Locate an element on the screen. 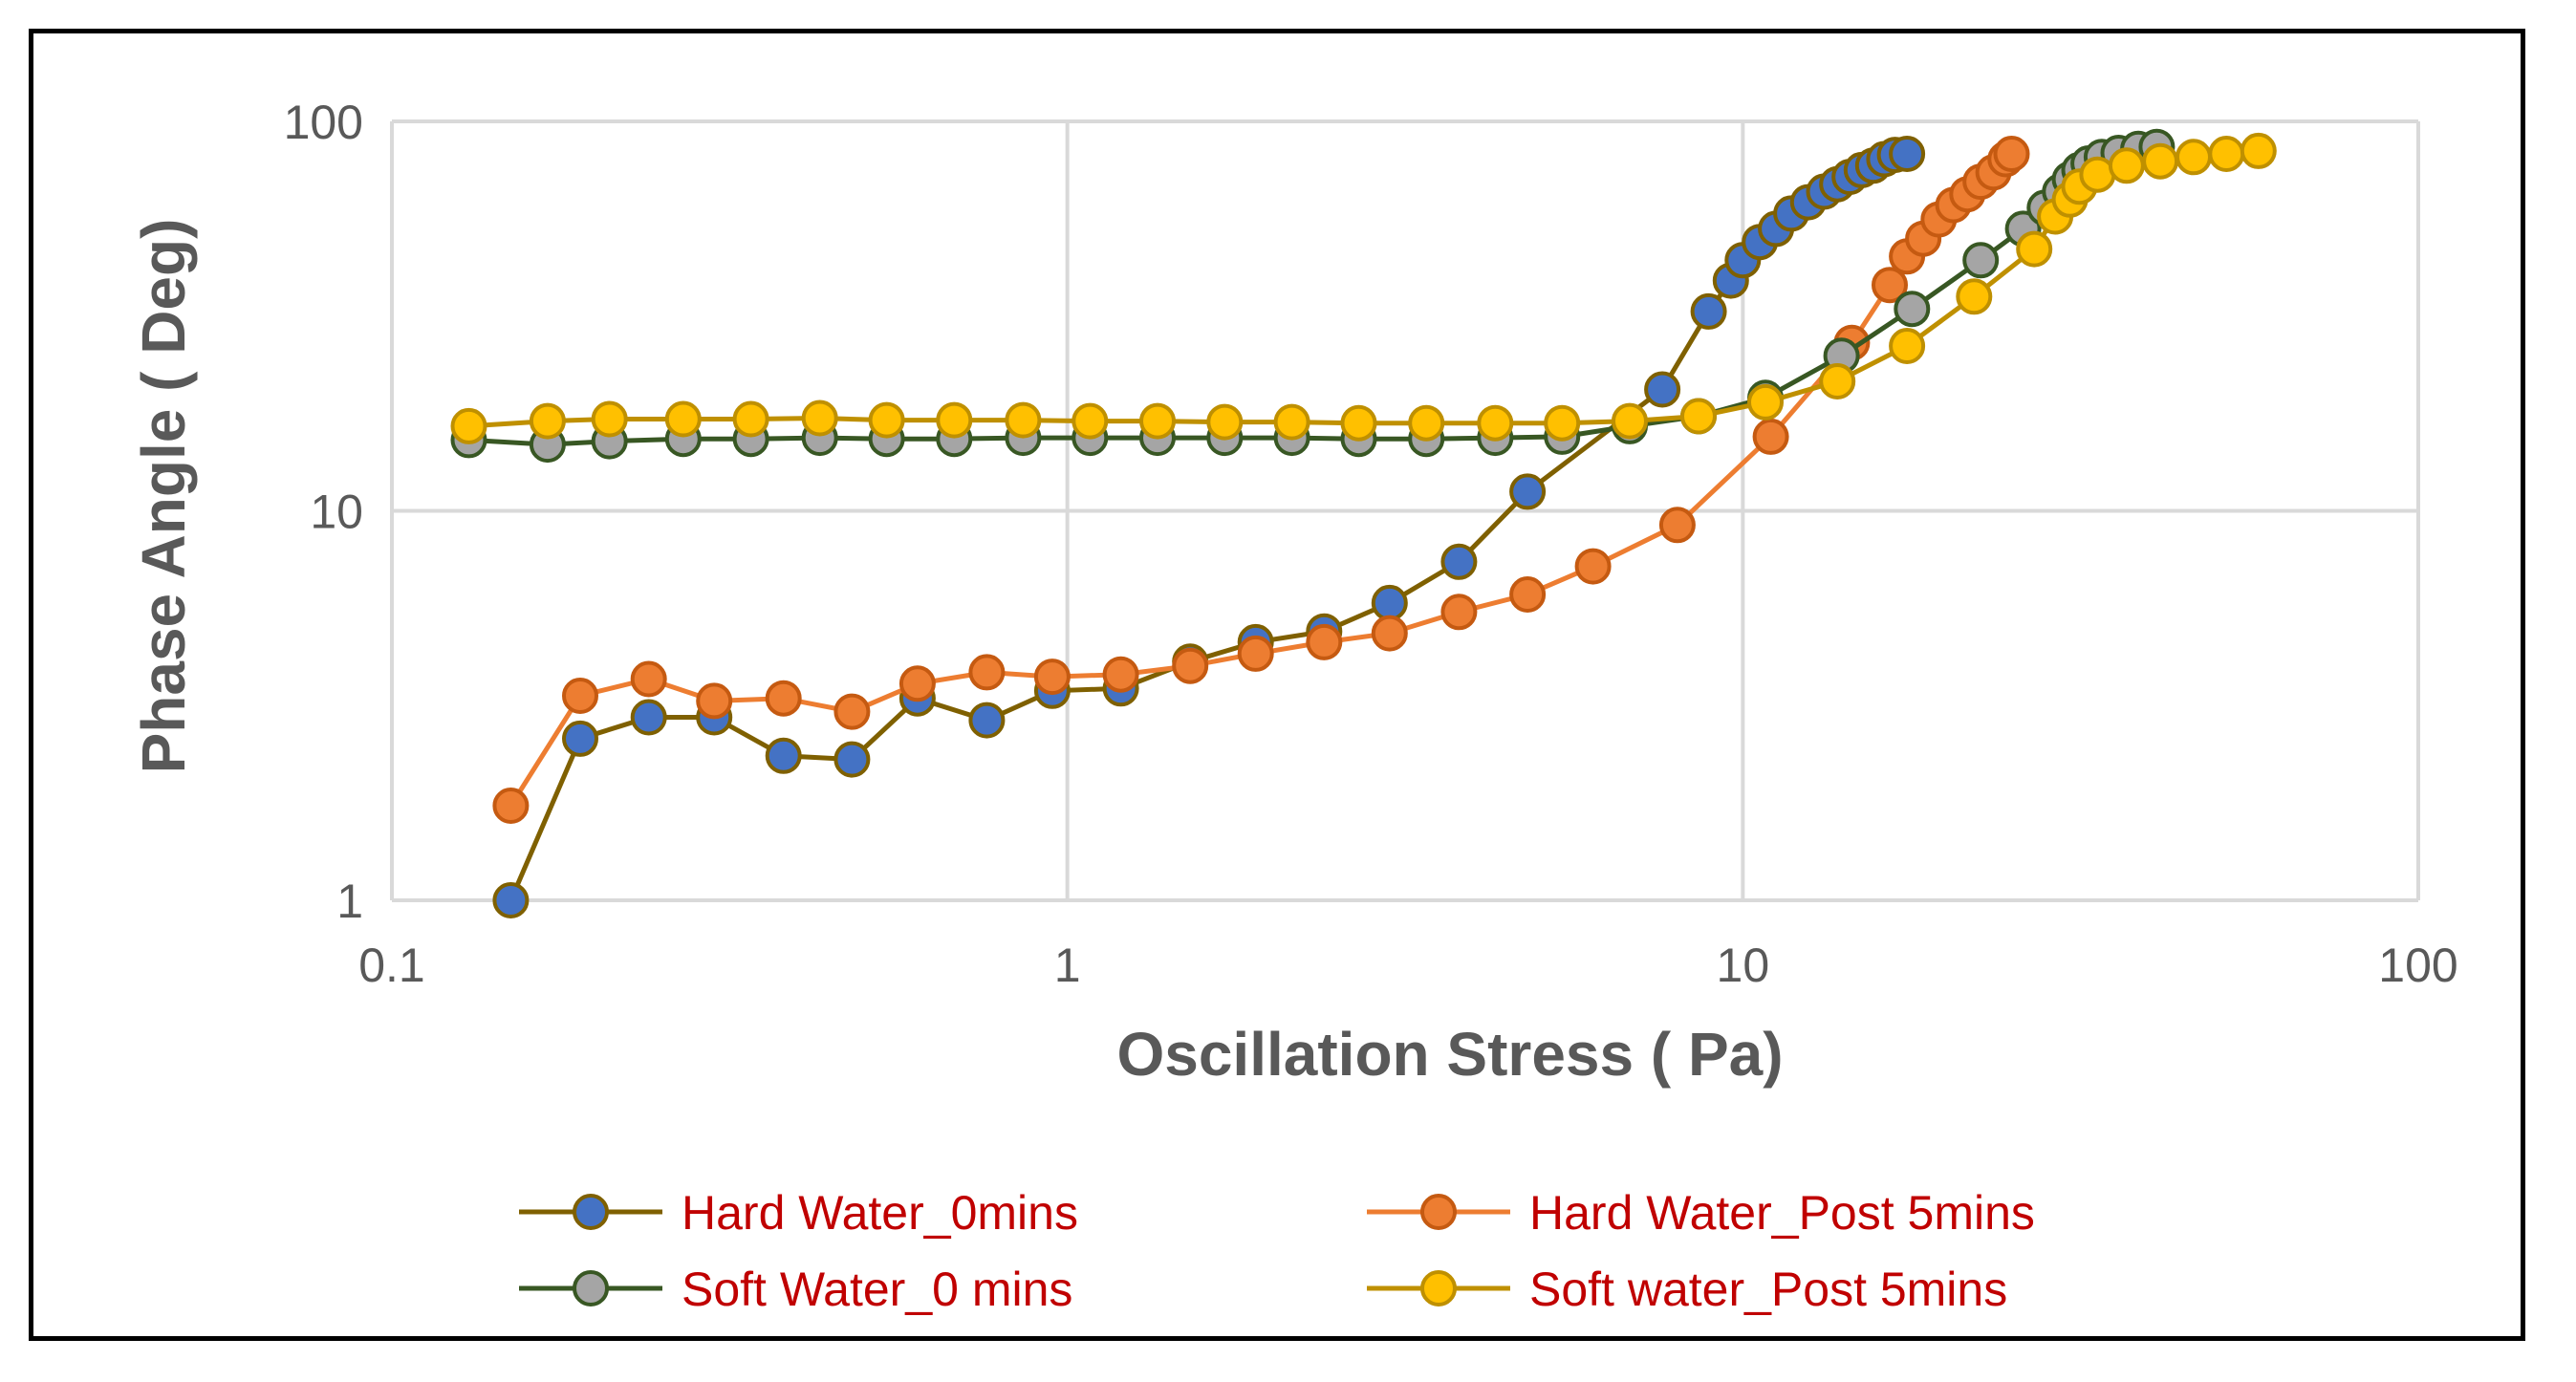 The height and width of the screenshot is (1382, 2576). y-tick-label: 100 is located at coordinates (323, 123).